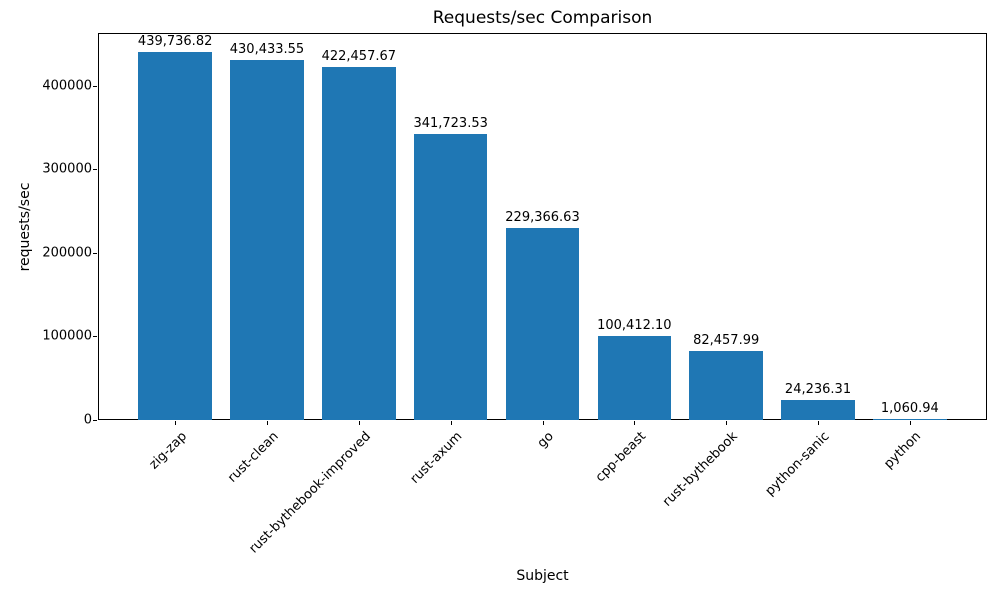  I want to click on x-tick-label: rust-clean, so click(253, 457).